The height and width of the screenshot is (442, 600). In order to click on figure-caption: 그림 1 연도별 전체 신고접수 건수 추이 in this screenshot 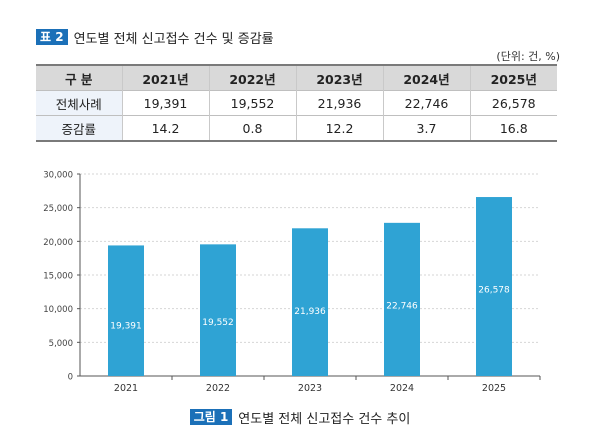, I will do `click(300, 417)`.